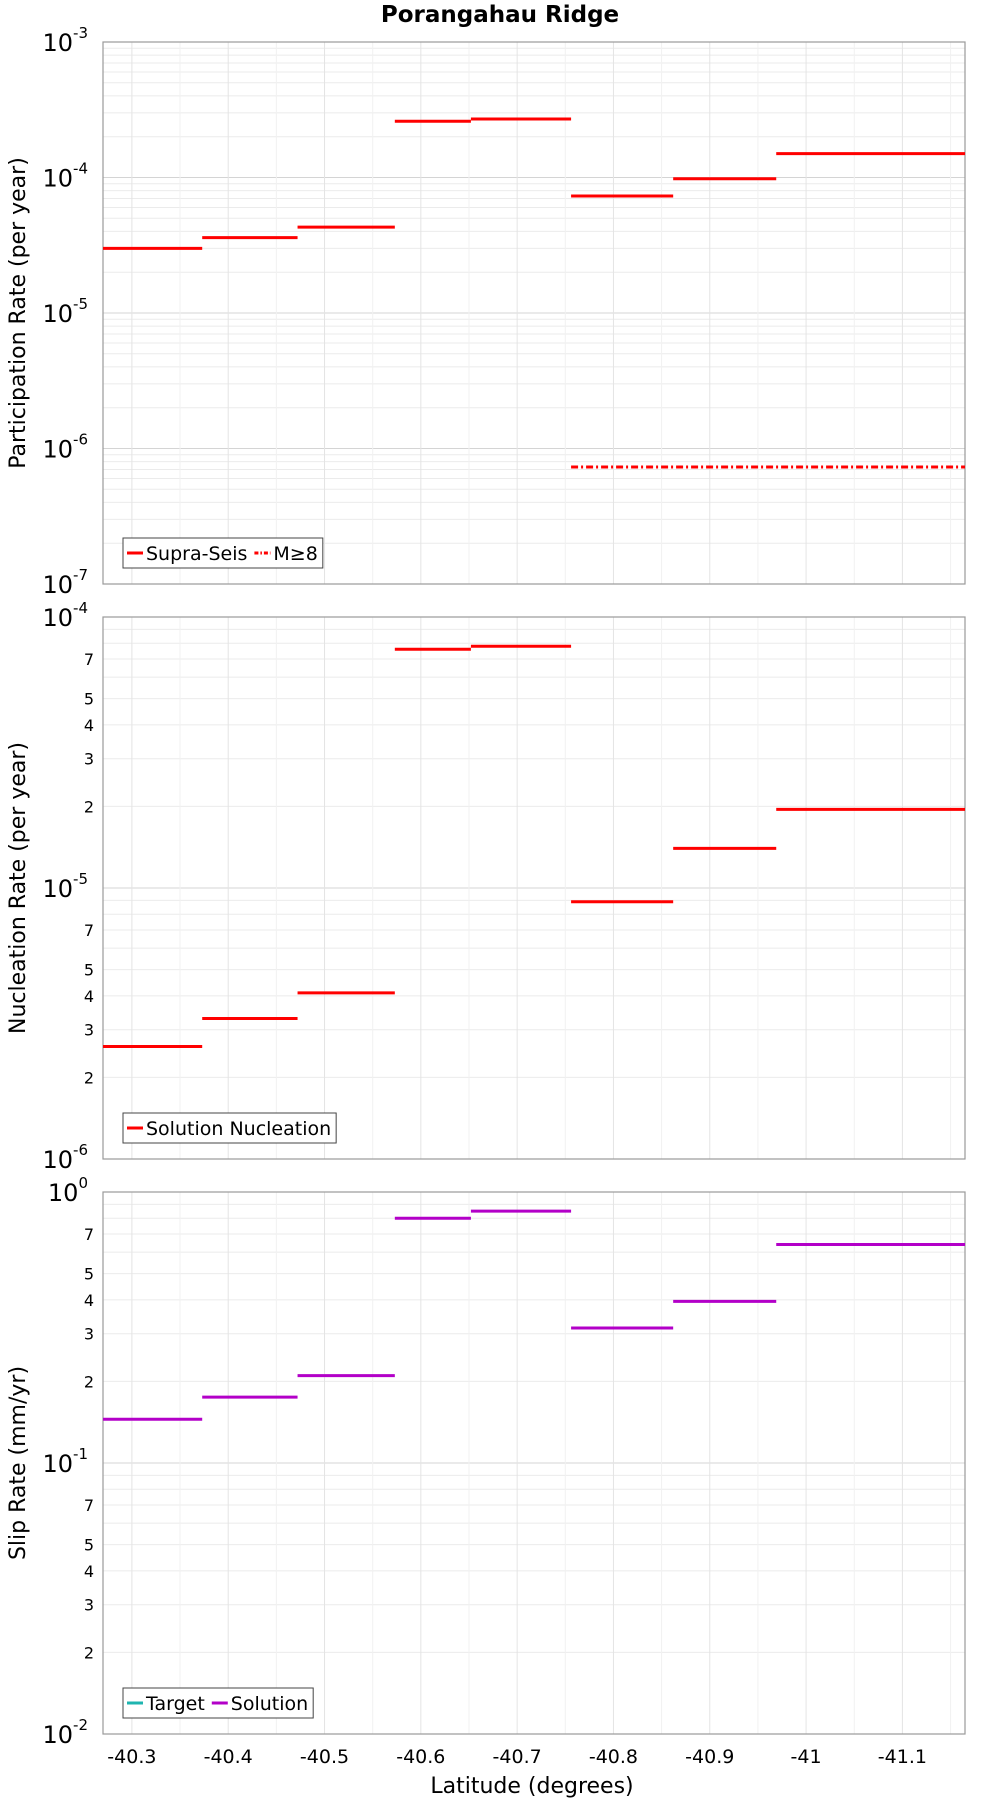  Describe the element at coordinates (65, 1461) in the screenshot. I see `y-tick-label: 10⁻¹` at that location.